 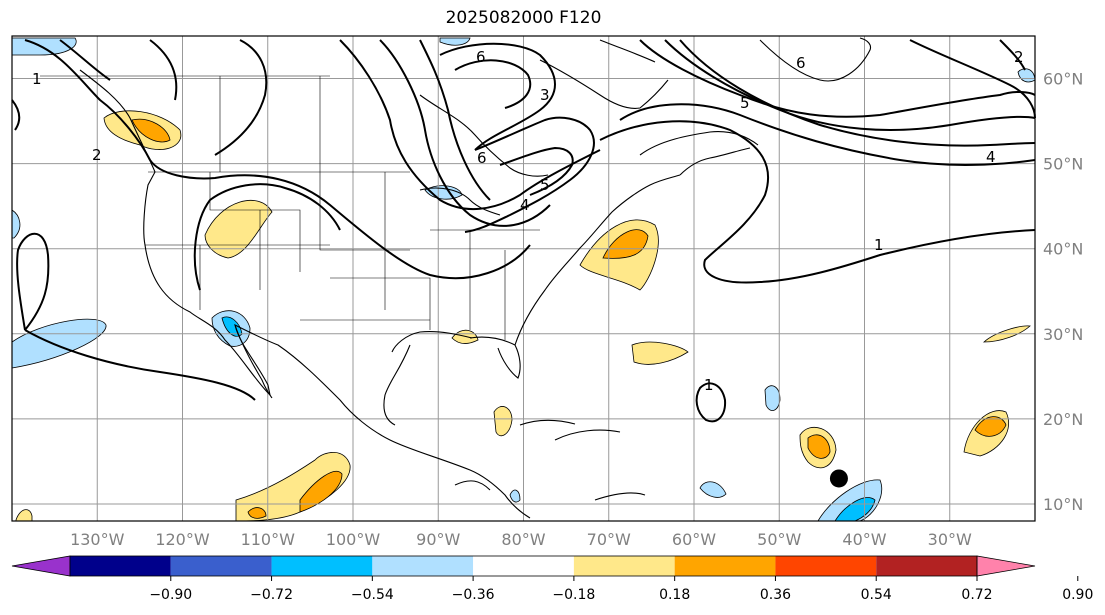 I want to click on longitude-label: 50°W, so click(x=779, y=539).